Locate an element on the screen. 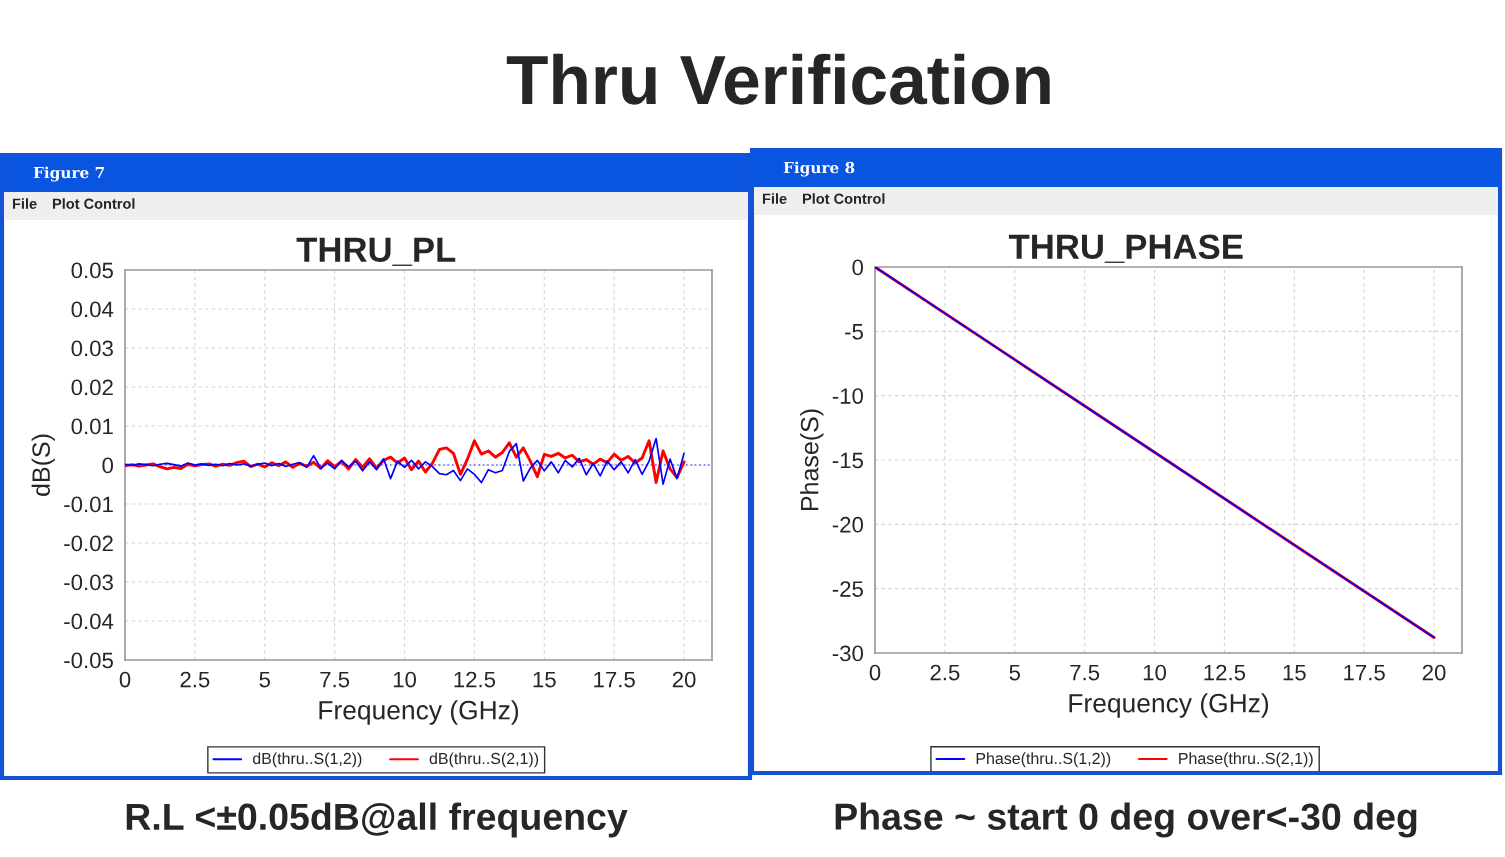 The width and height of the screenshot is (1505, 857). y-axis-title: dB(S) is located at coordinates (43, 465).